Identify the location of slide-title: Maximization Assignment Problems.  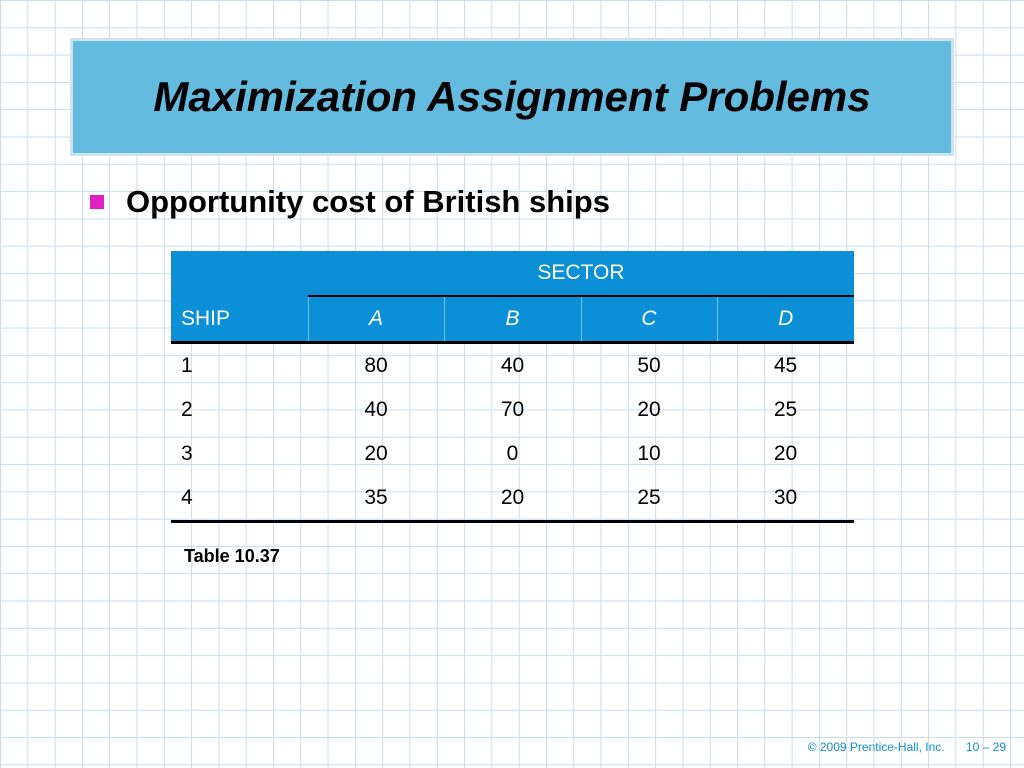
(512, 96).